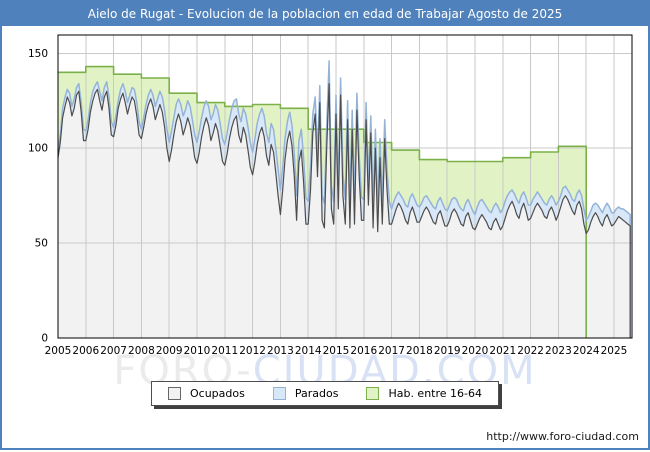  What do you see at coordinates (58, 351) in the screenshot?
I see `svg-text: 2005` at bounding box center [58, 351].